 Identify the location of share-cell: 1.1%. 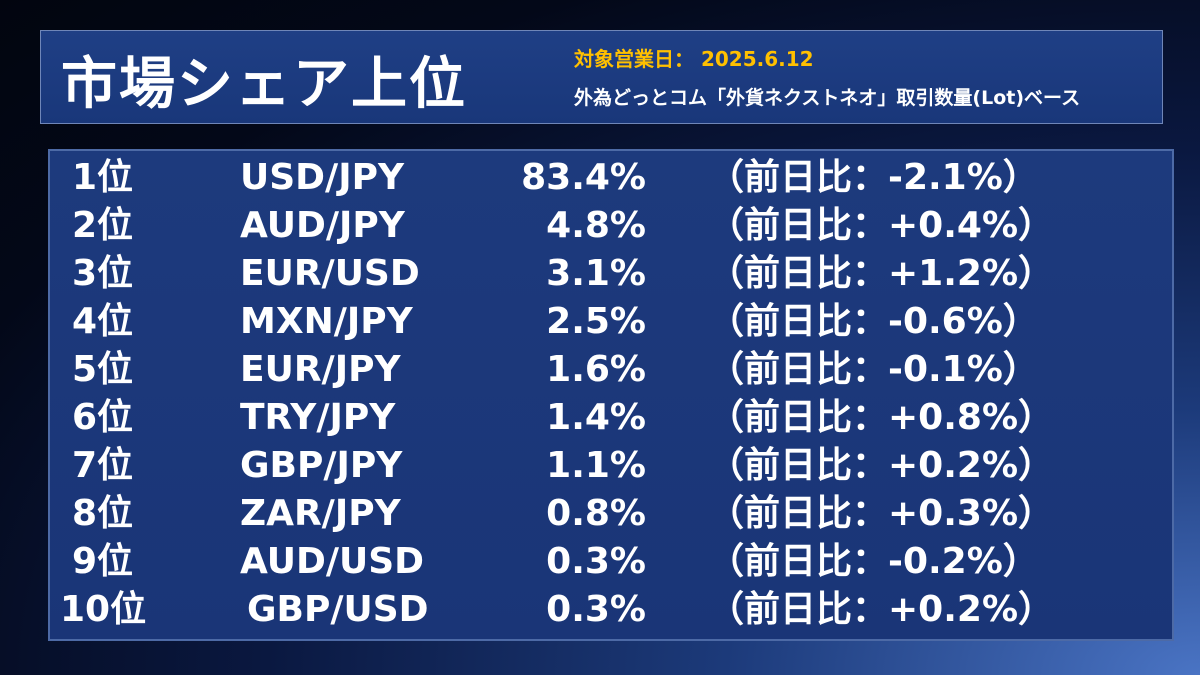
(596, 465).